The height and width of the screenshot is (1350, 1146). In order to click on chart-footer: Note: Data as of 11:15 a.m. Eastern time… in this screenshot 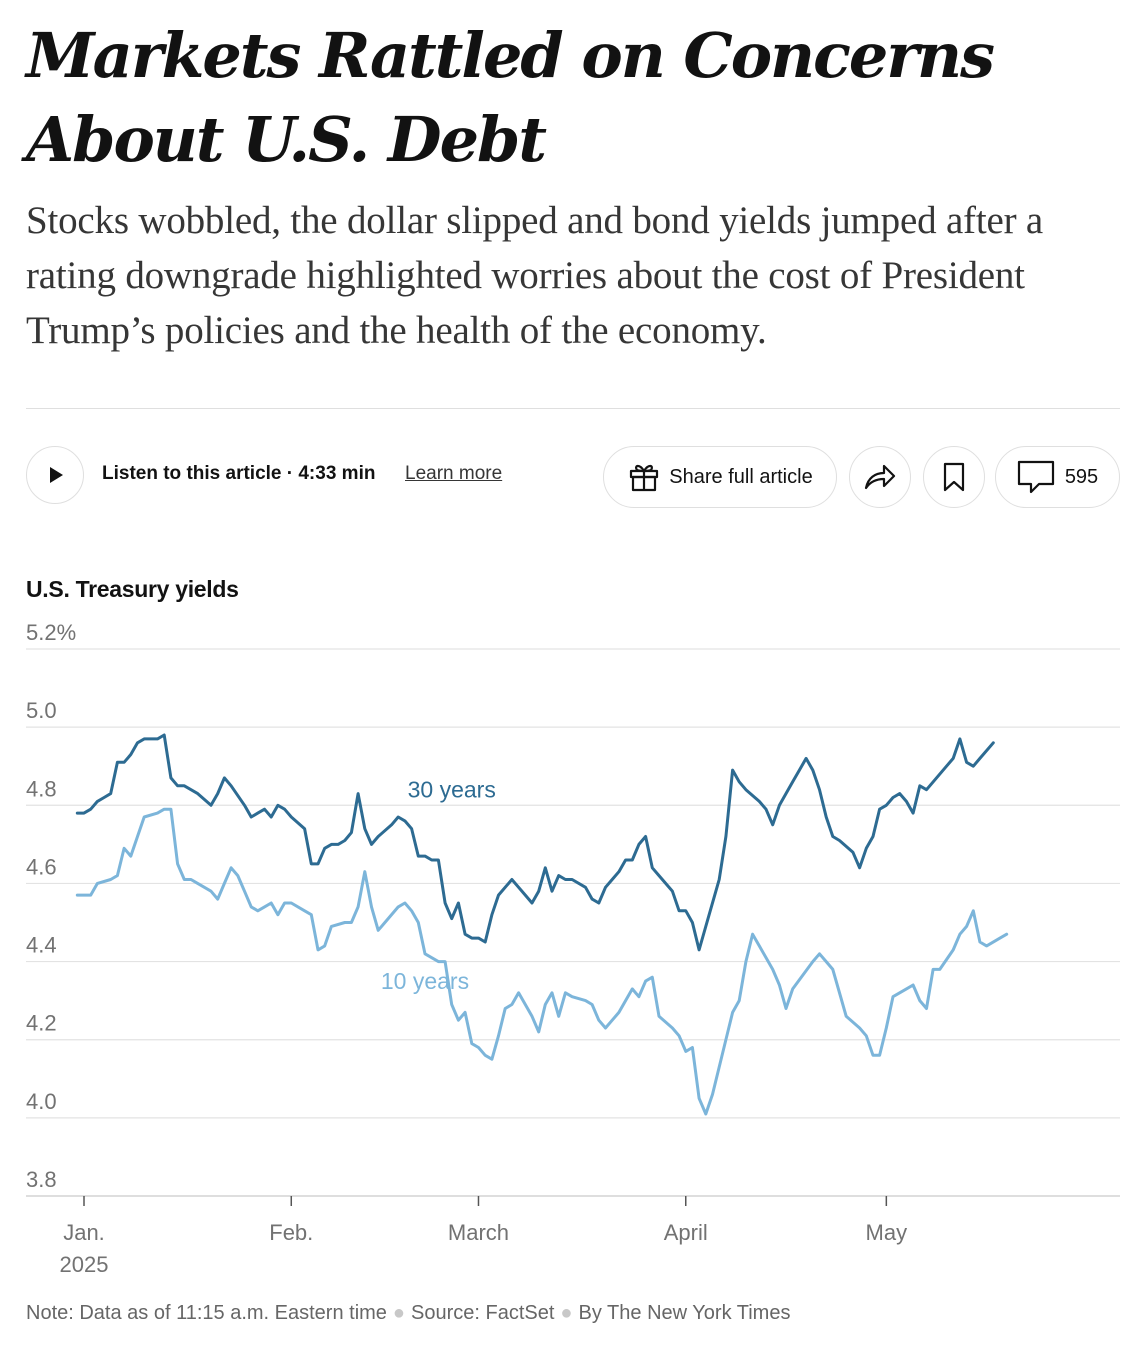, I will do `click(408, 1313)`.